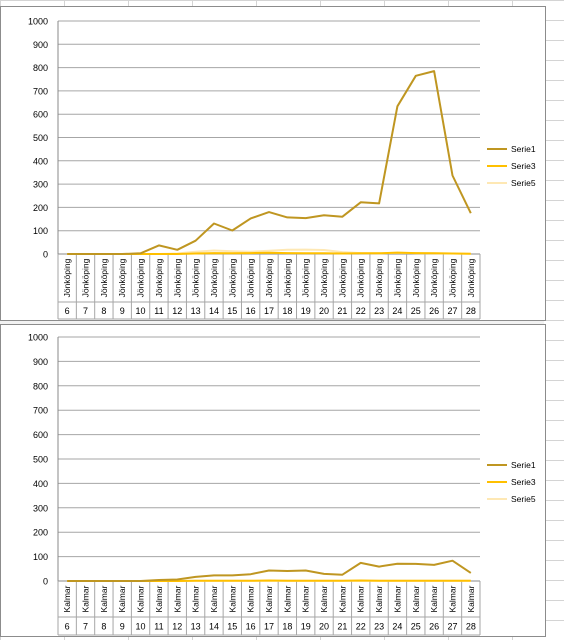 The width and height of the screenshot is (564, 640). What do you see at coordinates (269, 570) in the screenshot?
I see `series-line-serie1` at bounding box center [269, 570].